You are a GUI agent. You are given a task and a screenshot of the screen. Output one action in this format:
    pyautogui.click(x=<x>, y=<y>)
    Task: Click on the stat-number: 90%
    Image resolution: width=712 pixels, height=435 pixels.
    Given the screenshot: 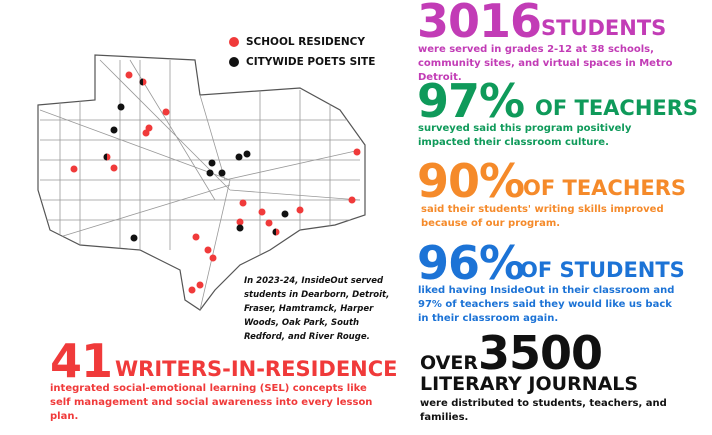 What is the action you would take?
    pyautogui.click(x=471, y=181)
    